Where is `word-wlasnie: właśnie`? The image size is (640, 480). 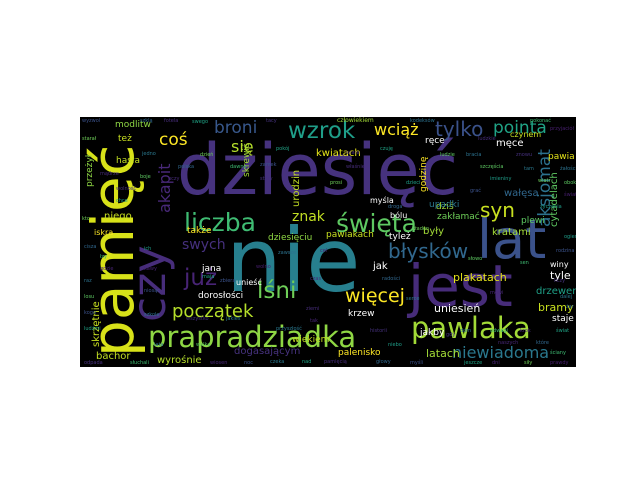
word-wlasnie: właśnie is located at coordinates (355, 167).